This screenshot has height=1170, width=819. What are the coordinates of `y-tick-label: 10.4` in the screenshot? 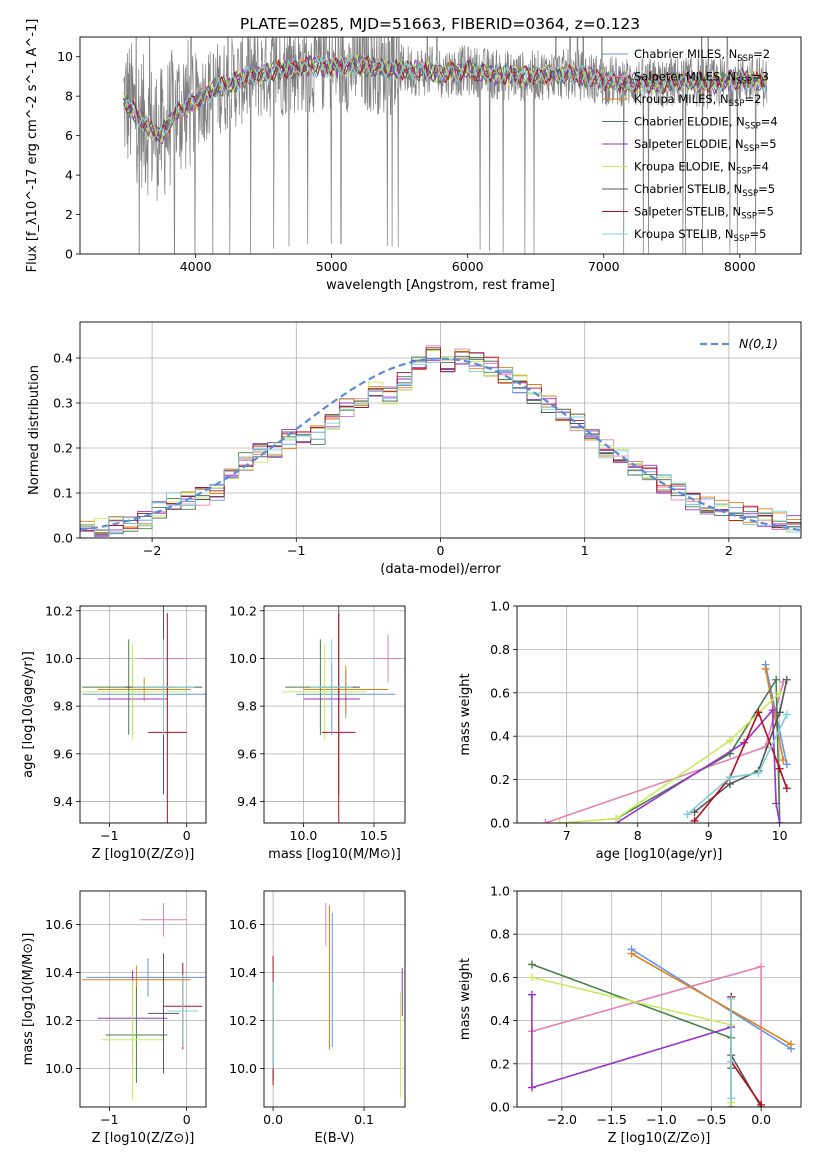 It's located at (59, 972).